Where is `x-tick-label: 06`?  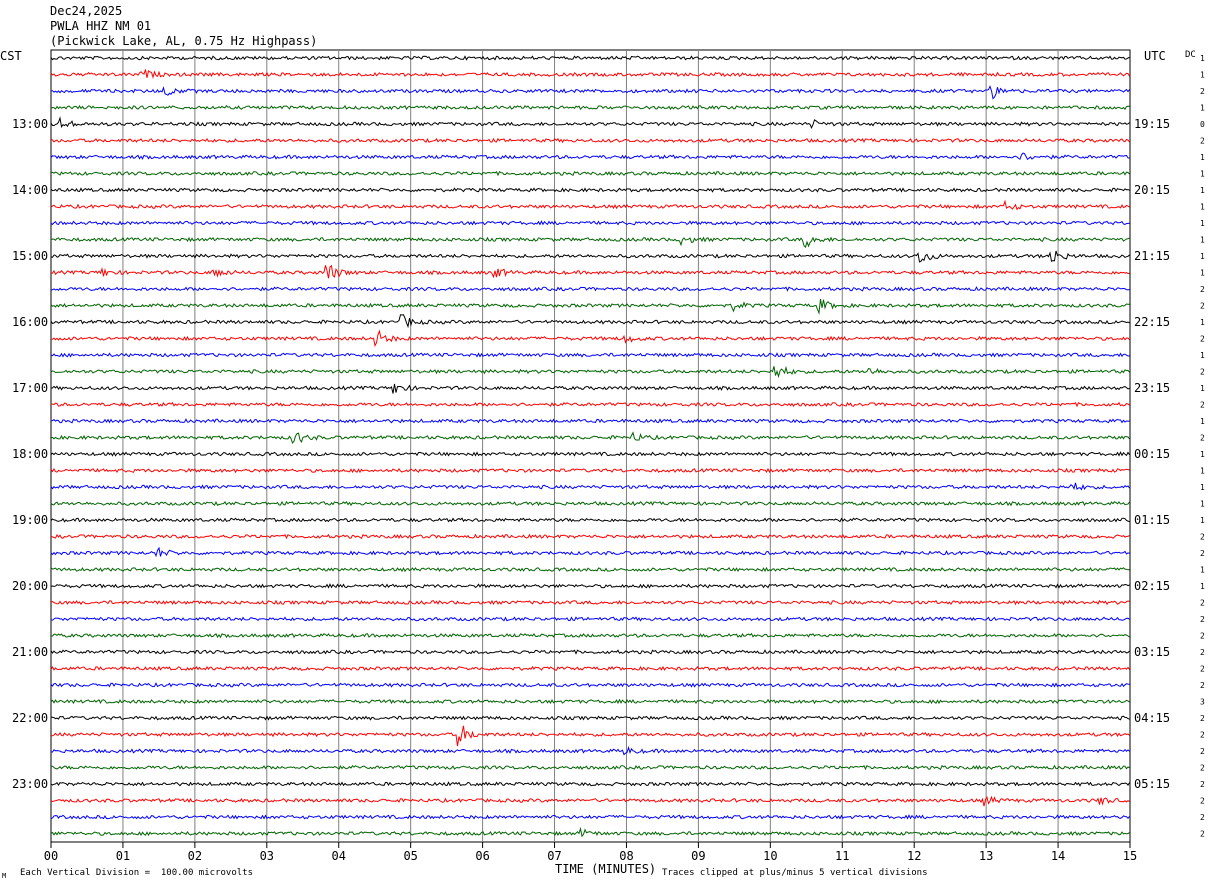
x-tick-label: 06 is located at coordinates (482, 856).